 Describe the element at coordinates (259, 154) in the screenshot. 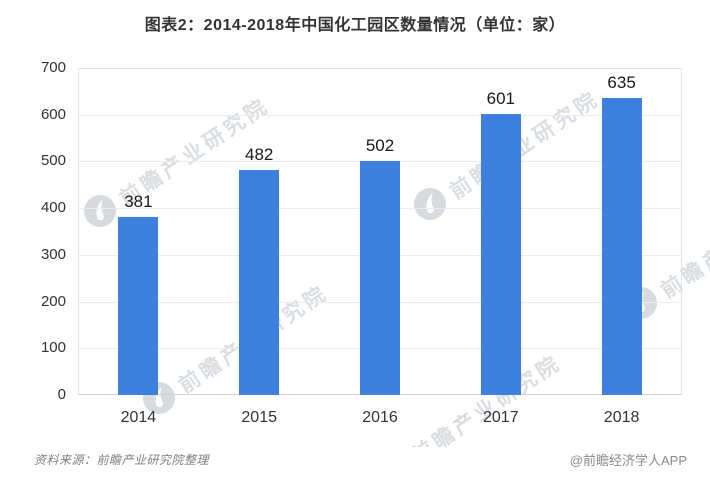

I see `value-label-2015: 482` at that location.